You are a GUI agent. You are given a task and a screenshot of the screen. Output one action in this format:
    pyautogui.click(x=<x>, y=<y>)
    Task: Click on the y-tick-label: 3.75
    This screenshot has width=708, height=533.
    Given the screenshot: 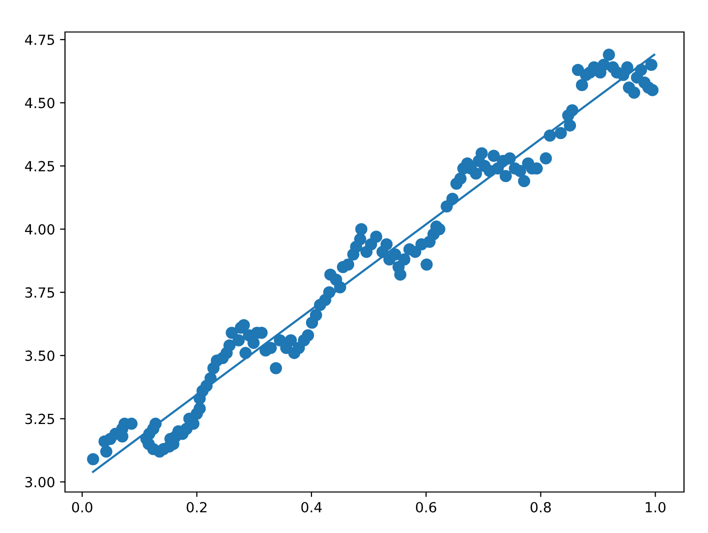 What is the action you would take?
    pyautogui.click(x=39, y=292)
    